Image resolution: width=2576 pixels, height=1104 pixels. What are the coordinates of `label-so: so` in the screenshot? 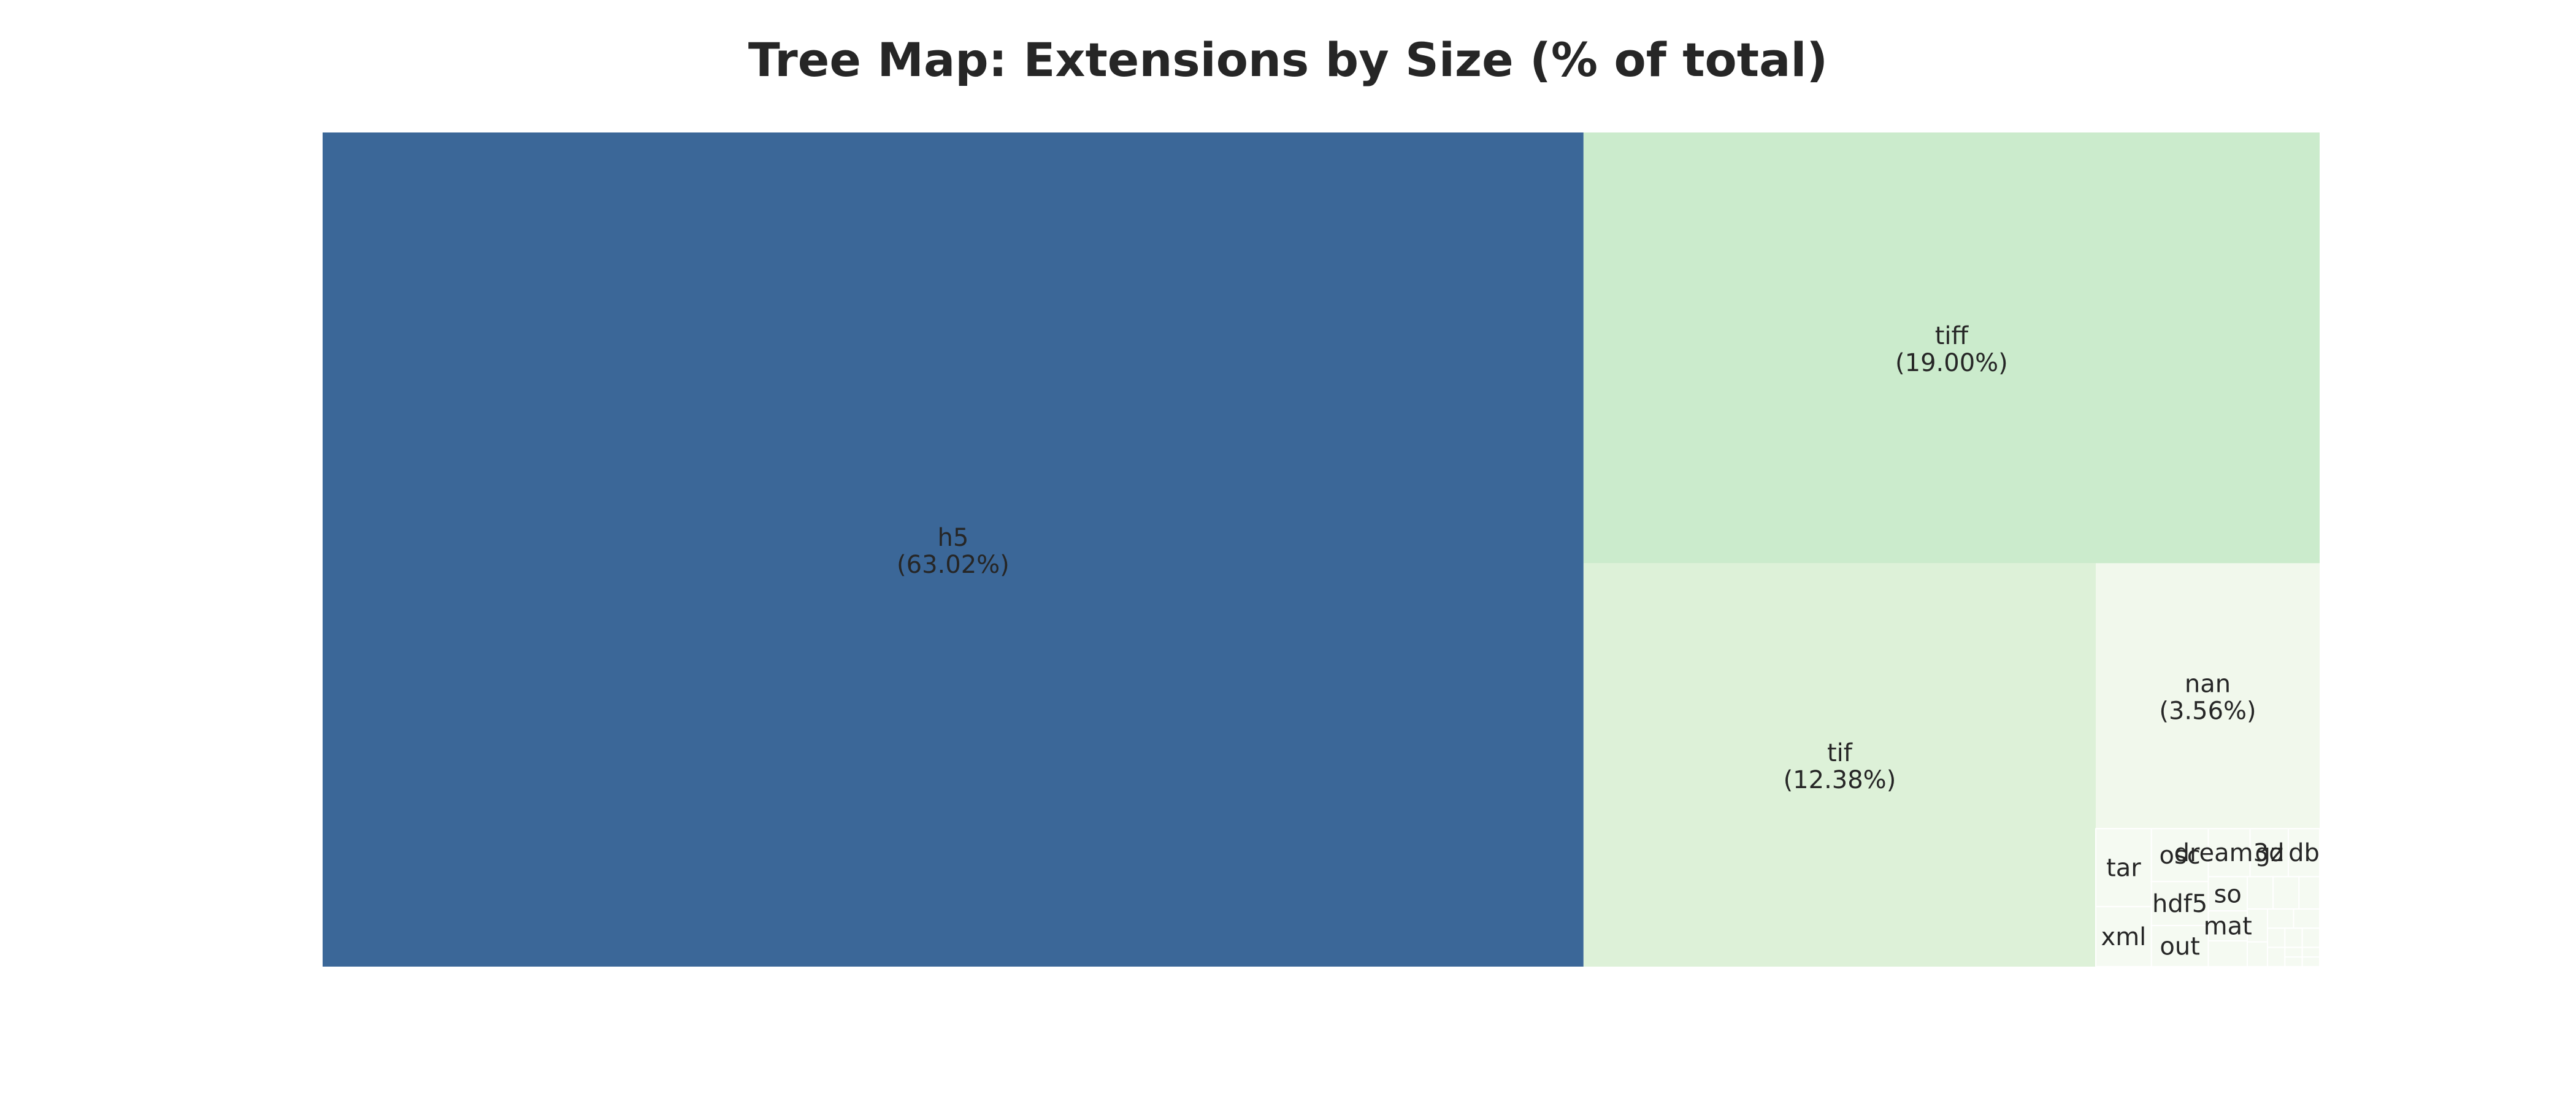 It's located at (2228, 894).